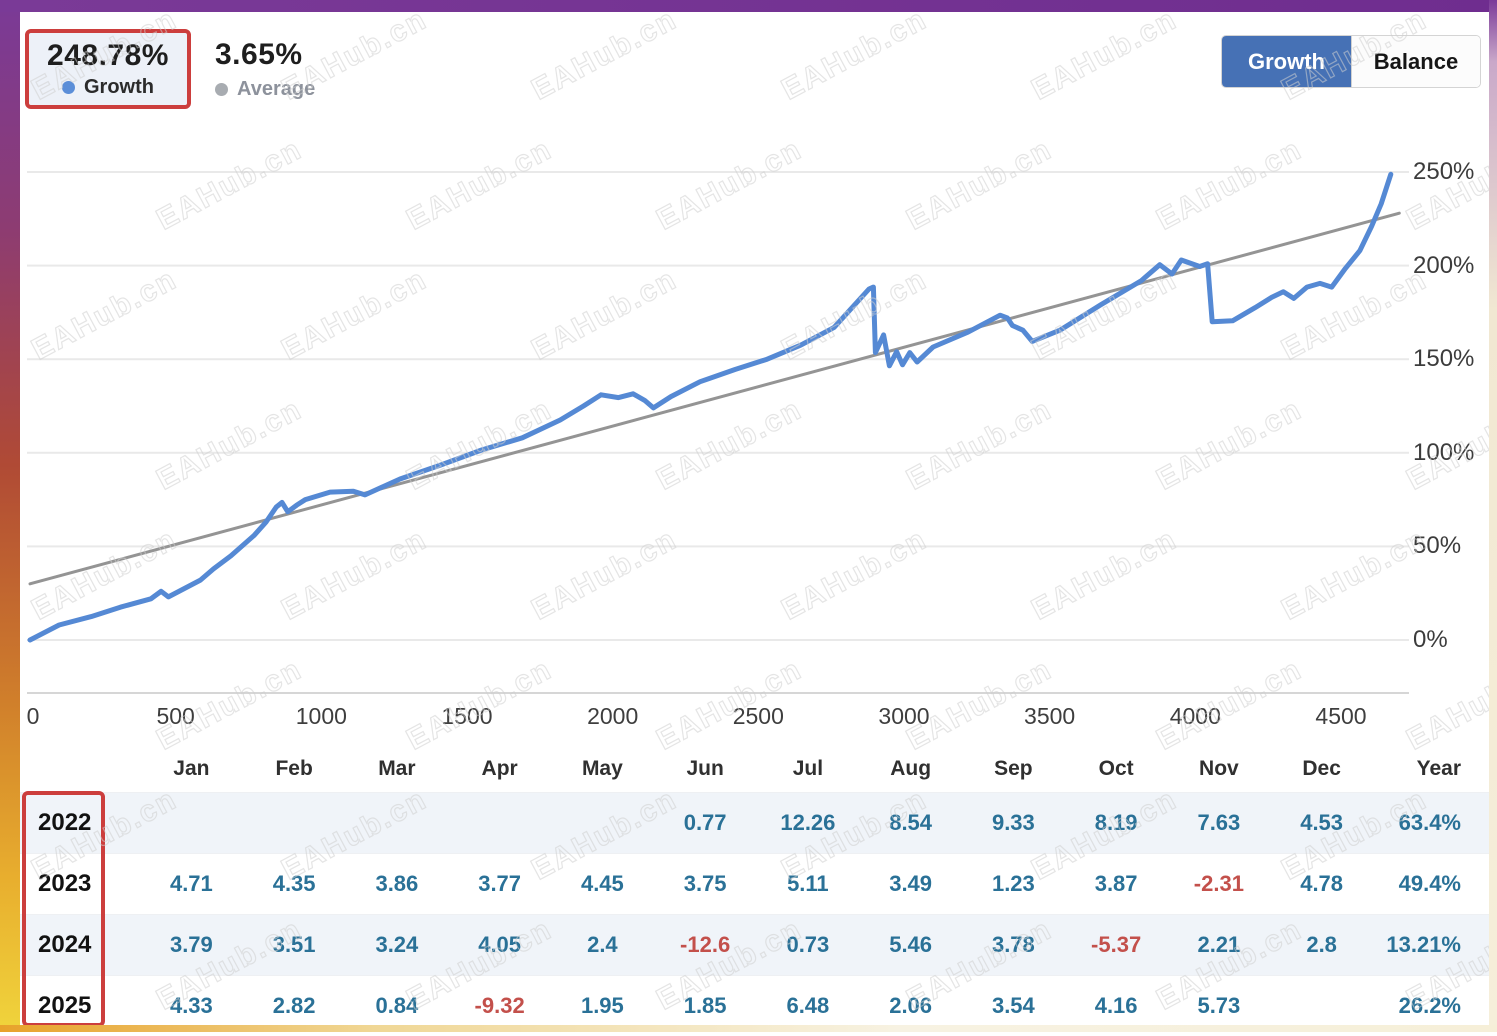  Describe the element at coordinates (119, 87) in the screenshot. I see `growth-label: Growth` at that location.